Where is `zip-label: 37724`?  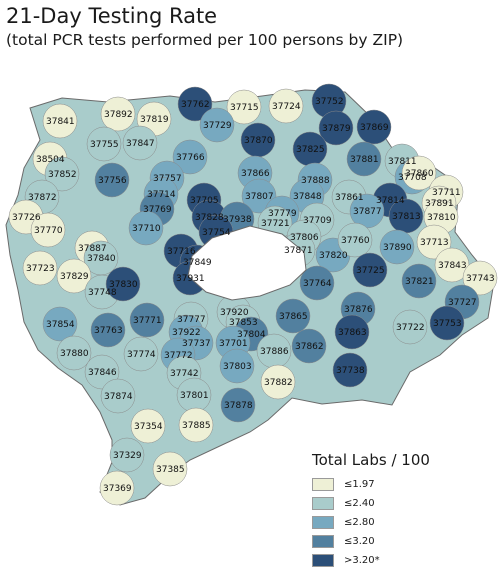 zip-label: 37724 is located at coordinates (286, 107).